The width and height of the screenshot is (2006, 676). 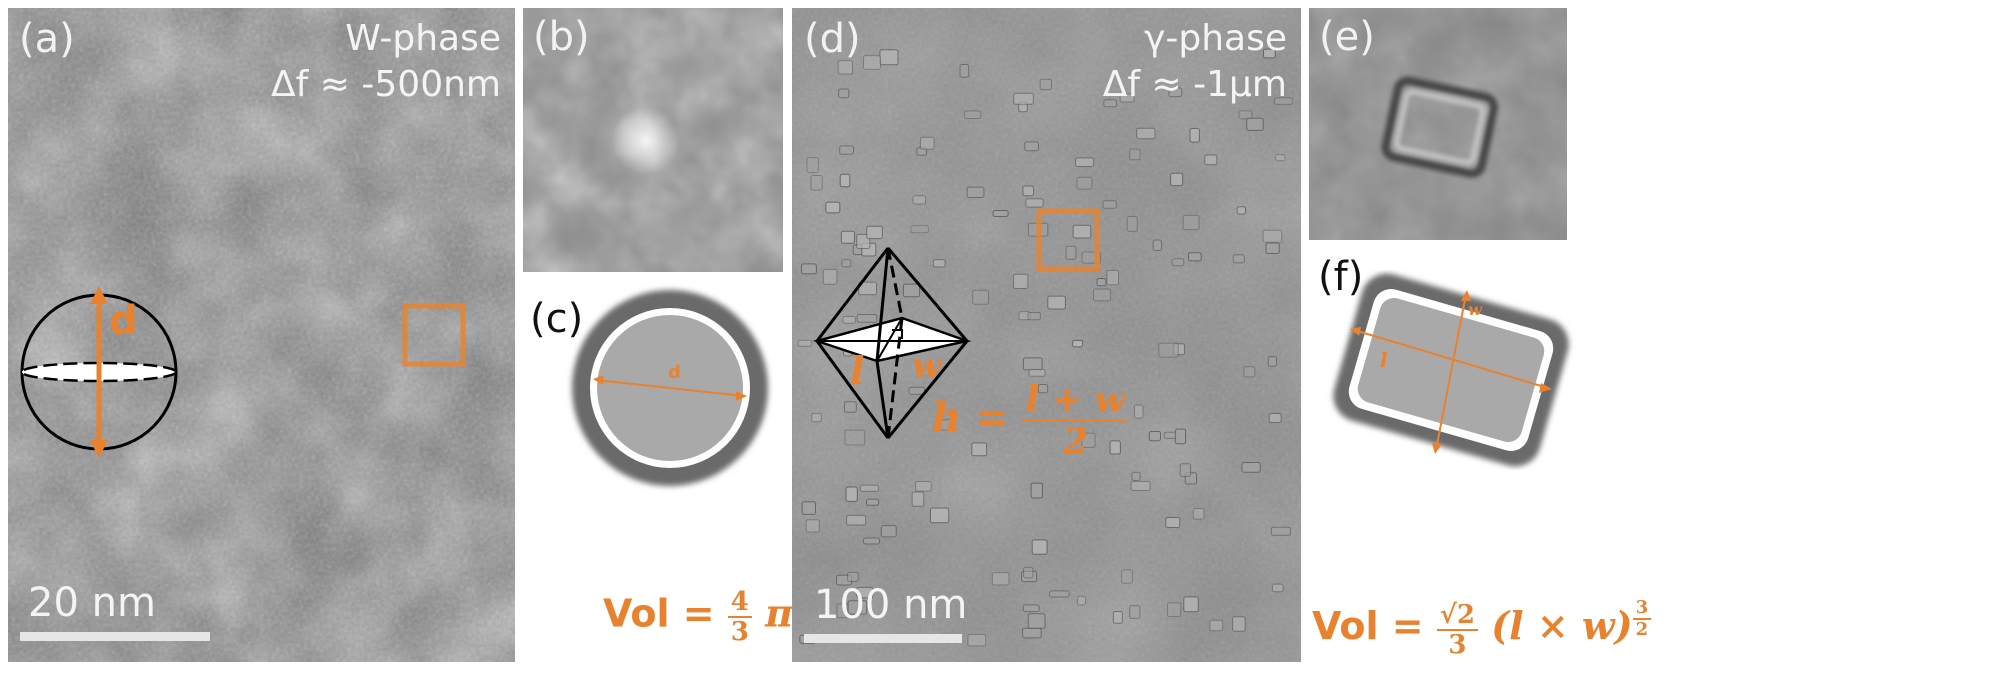 What do you see at coordinates (970, 417) in the screenshot?
I see `height-lhs: h =` at bounding box center [970, 417].